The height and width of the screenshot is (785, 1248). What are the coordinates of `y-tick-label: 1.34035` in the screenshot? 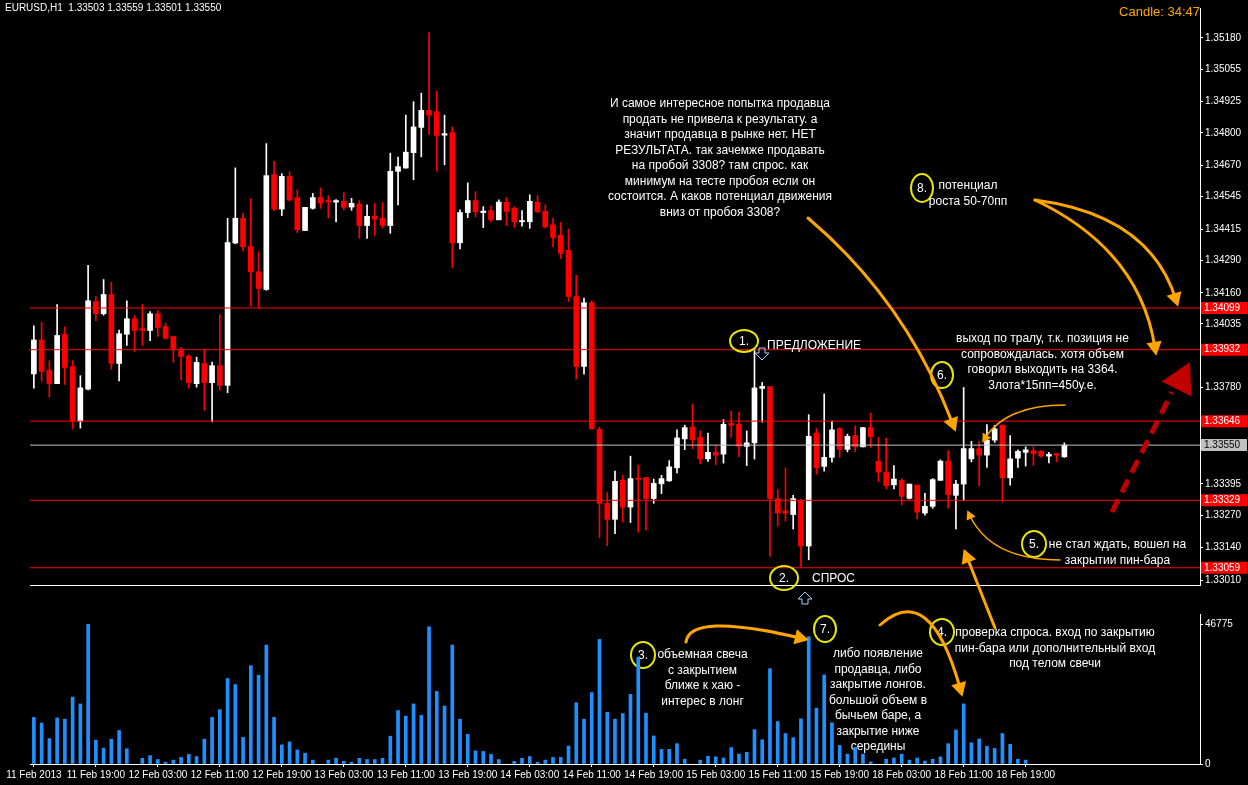 It's located at (1223, 323).